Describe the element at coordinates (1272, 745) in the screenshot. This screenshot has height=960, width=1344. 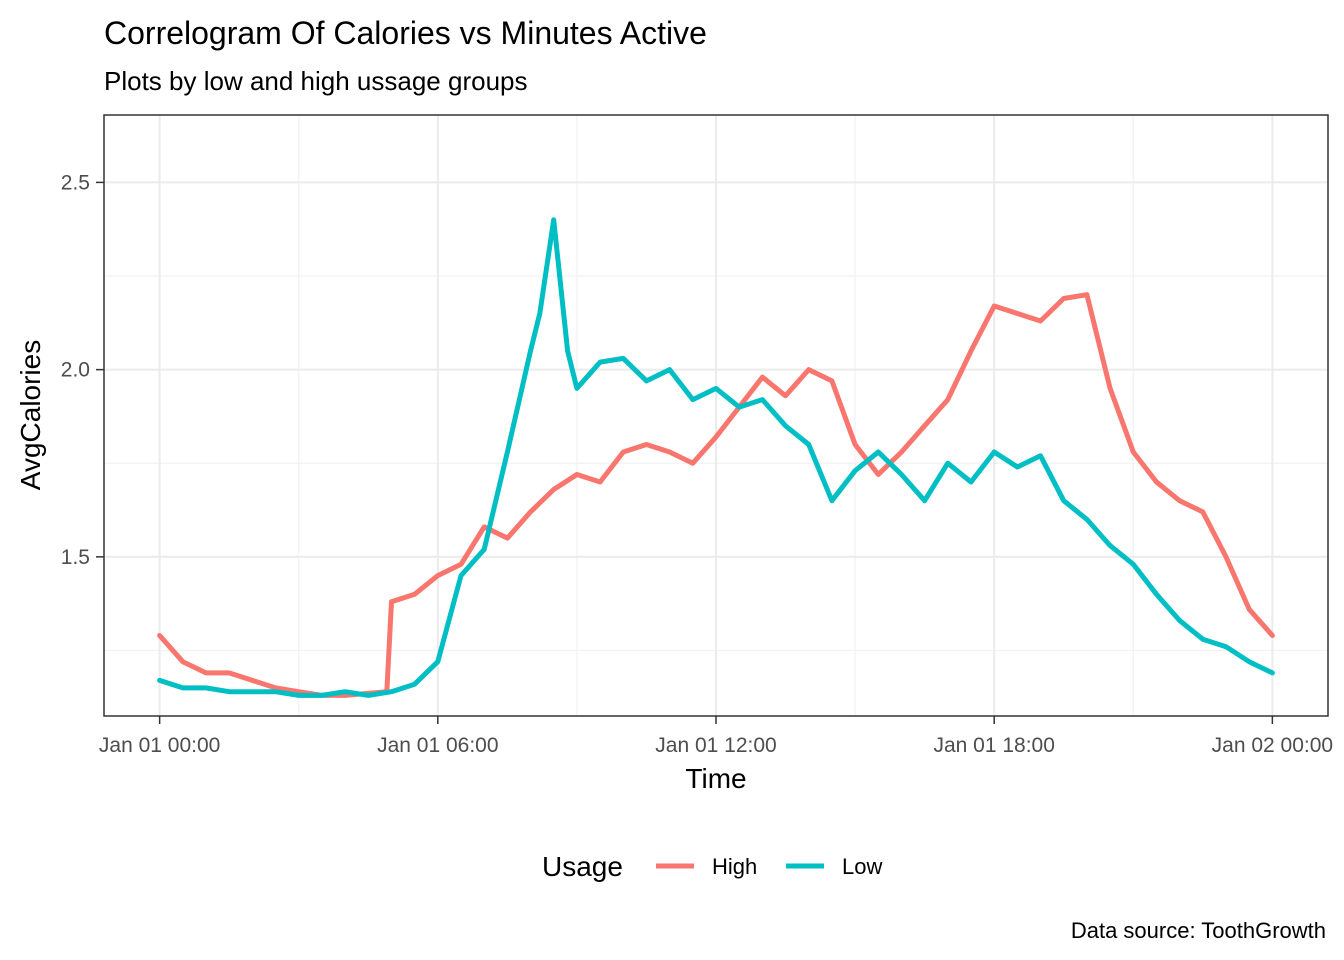
I see `x-tick-label: Jan 02 00:00` at that location.